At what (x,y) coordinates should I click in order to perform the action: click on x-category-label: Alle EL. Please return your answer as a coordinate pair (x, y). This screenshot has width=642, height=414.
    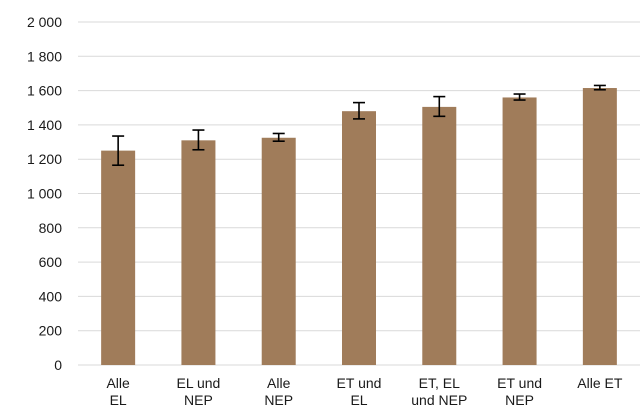
    Looking at the image, I should click on (118, 391).